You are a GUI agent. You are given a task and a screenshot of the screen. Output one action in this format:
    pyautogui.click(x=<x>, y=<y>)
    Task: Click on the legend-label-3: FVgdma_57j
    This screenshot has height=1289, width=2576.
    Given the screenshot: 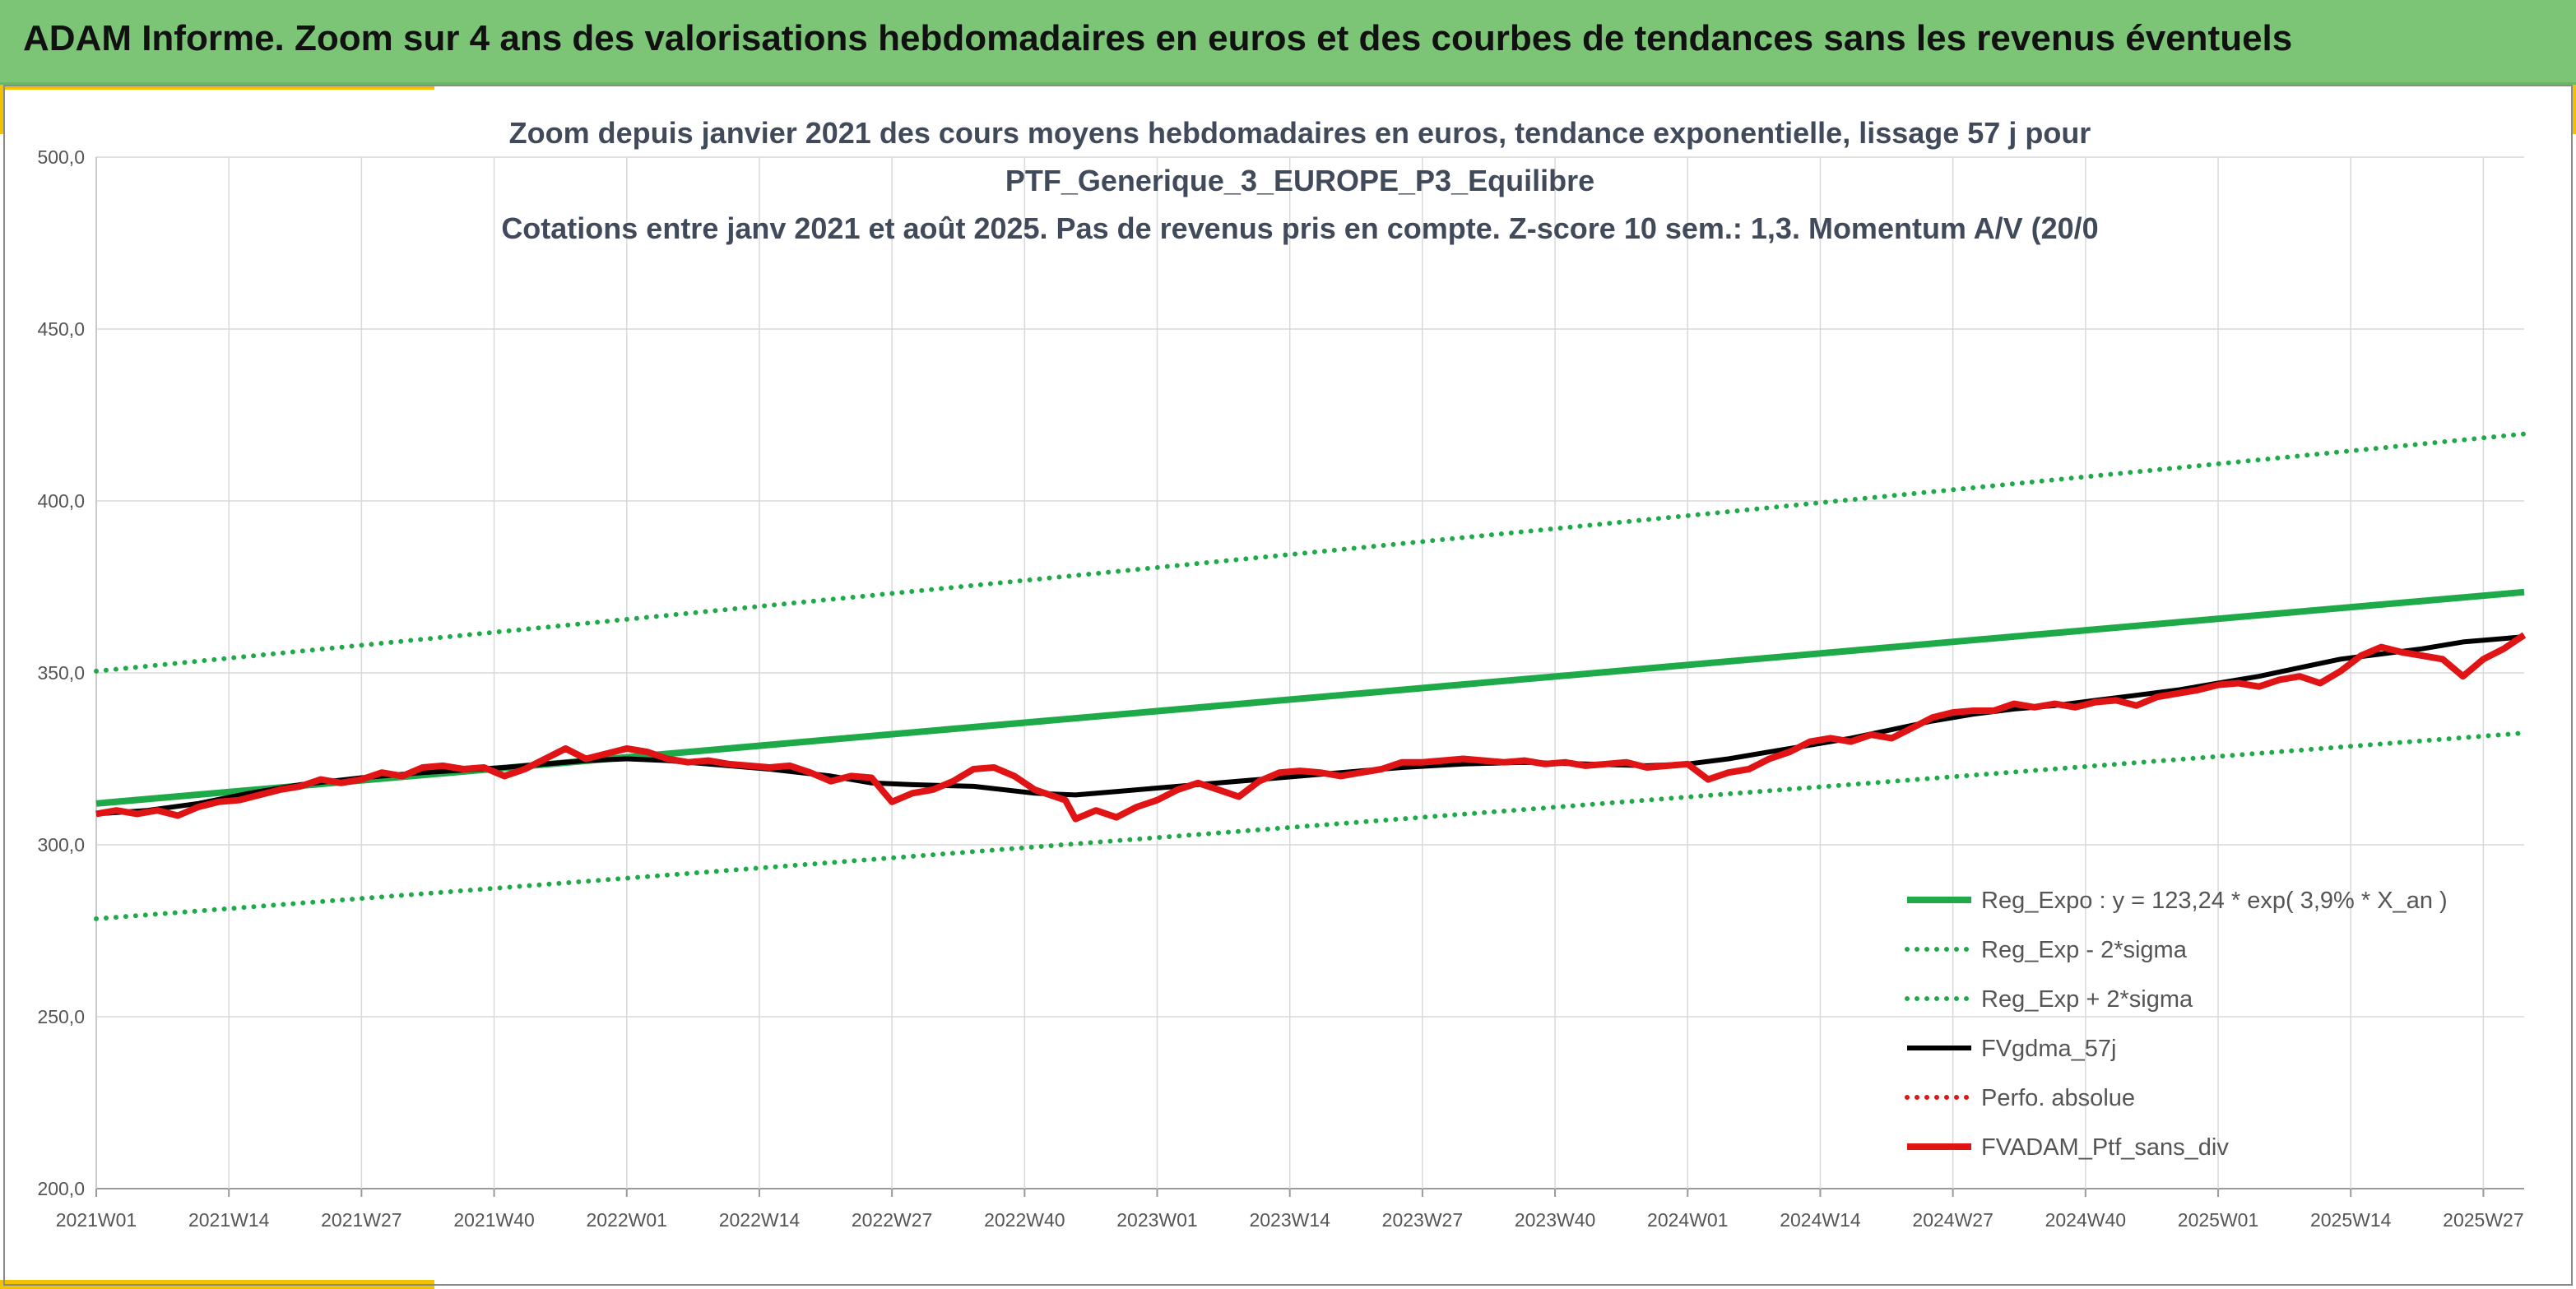 What is the action you would take?
    pyautogui.click(x=2049, y=1049)
    